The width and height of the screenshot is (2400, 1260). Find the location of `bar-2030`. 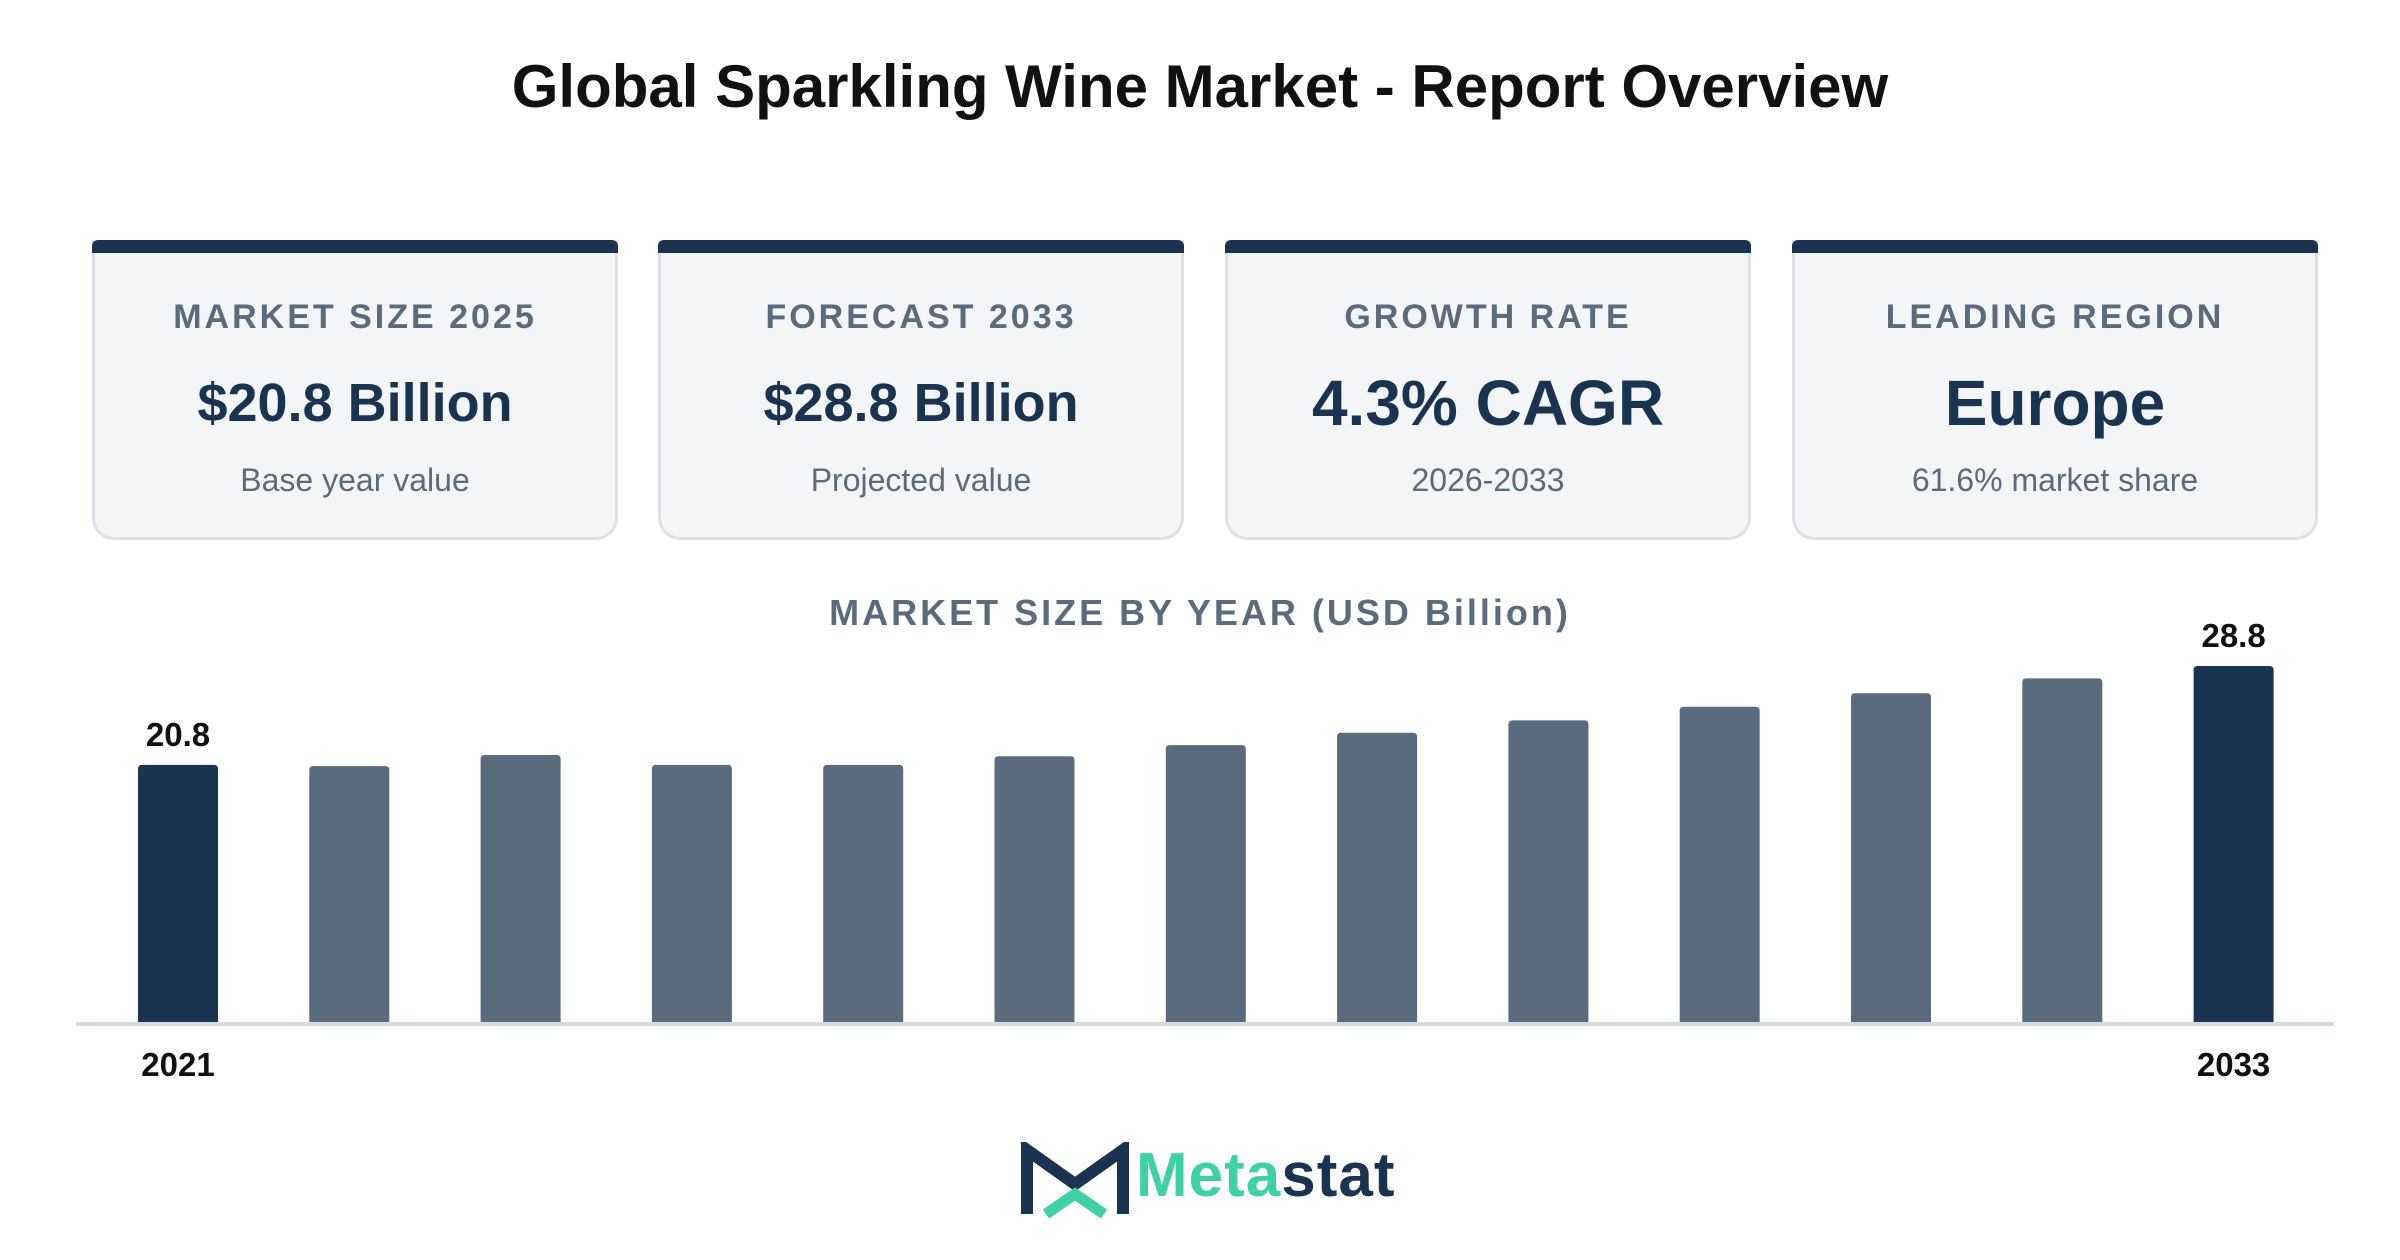

bar-2030 is located at coordinates (1719, 864).